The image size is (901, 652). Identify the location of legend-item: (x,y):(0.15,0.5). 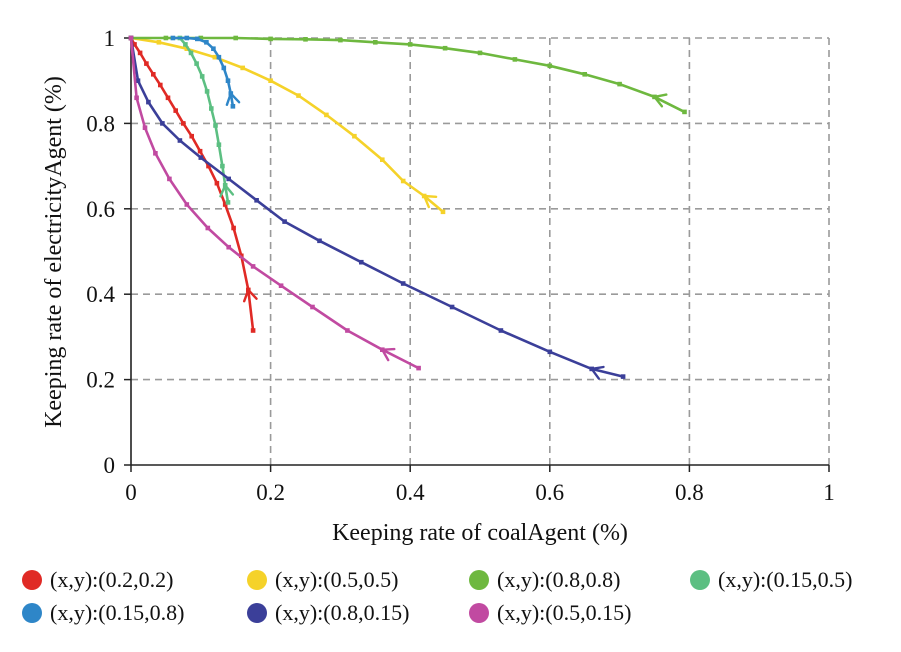
(771, 580).